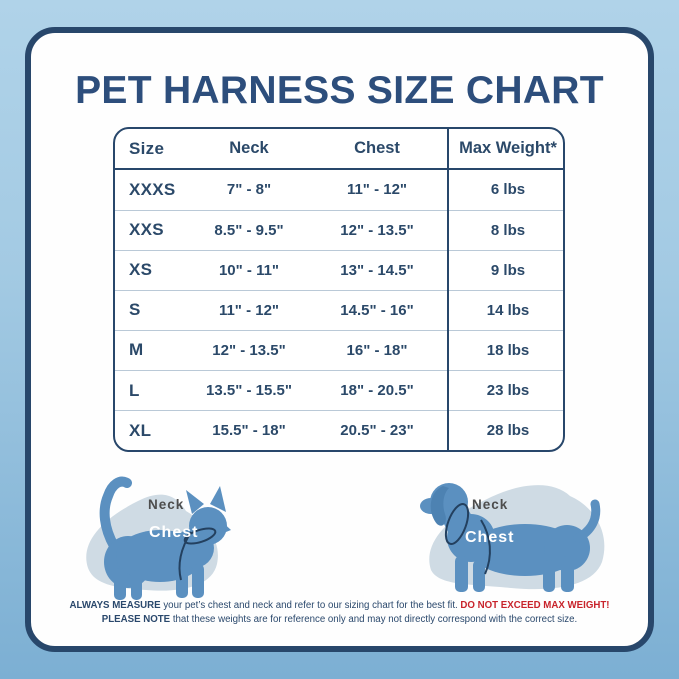 Image resolution: width=679 pixels, height=679 pixels. Describe the element at coordinates (505, 270) in the screenshot. I see `cell-weight: 9 lbs` at that location.